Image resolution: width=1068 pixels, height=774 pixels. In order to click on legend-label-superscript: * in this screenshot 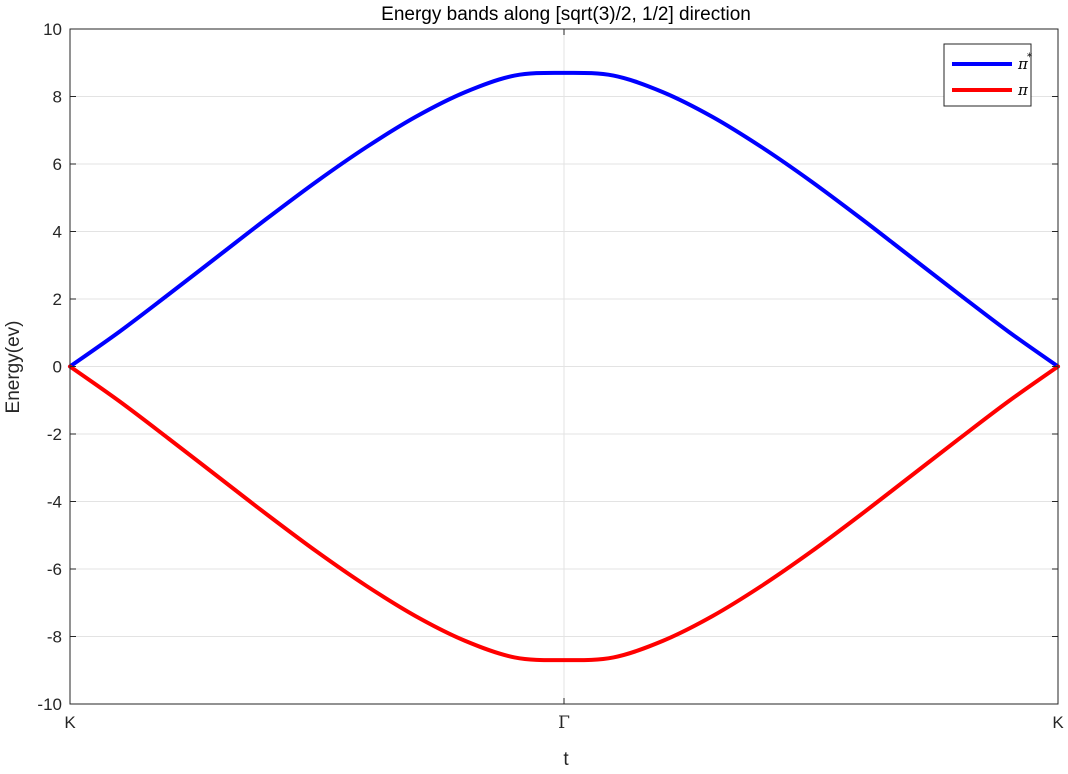, I will do `click(1029, 57)`.